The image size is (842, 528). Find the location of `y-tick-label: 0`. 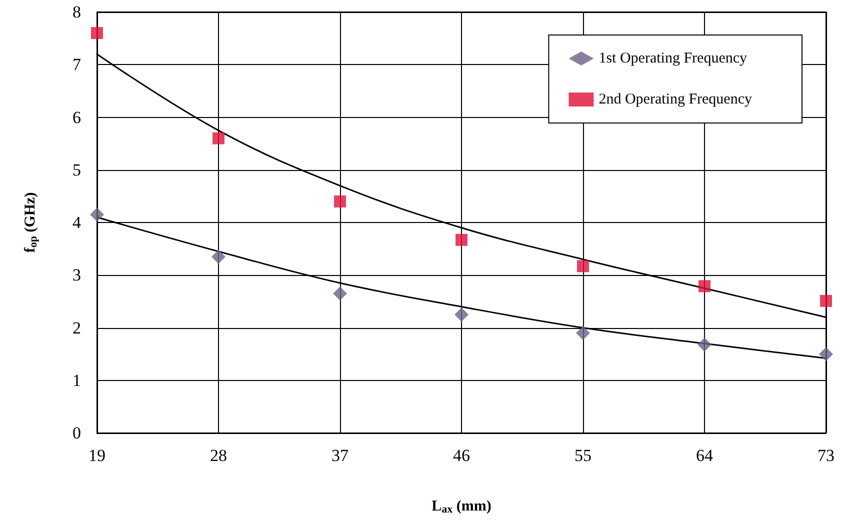

y-tick-label: 0 is located at coordinates (76, 433).